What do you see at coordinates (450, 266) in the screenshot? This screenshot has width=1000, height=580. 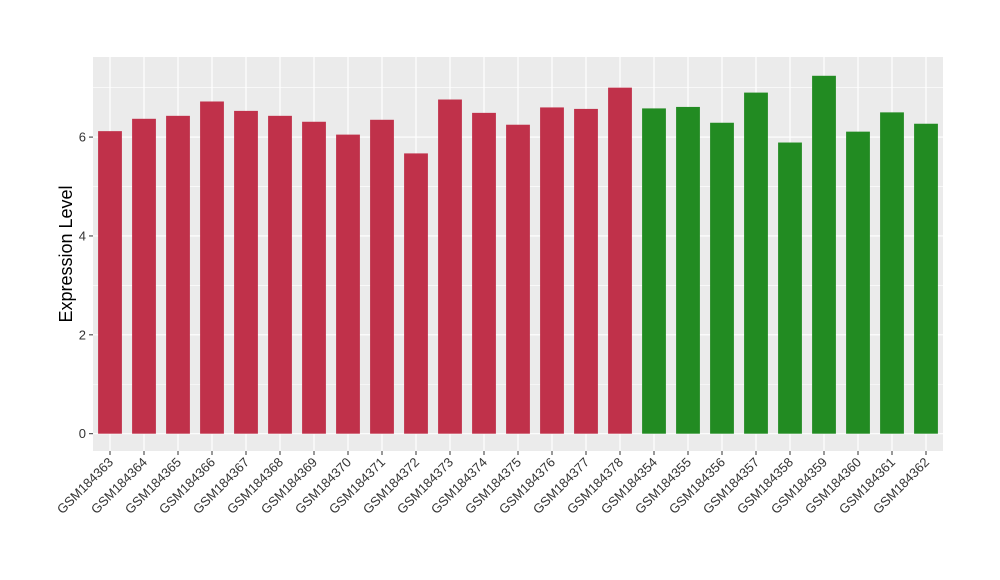 I see `bar-GSM184373` at bounding box center [450, 266].